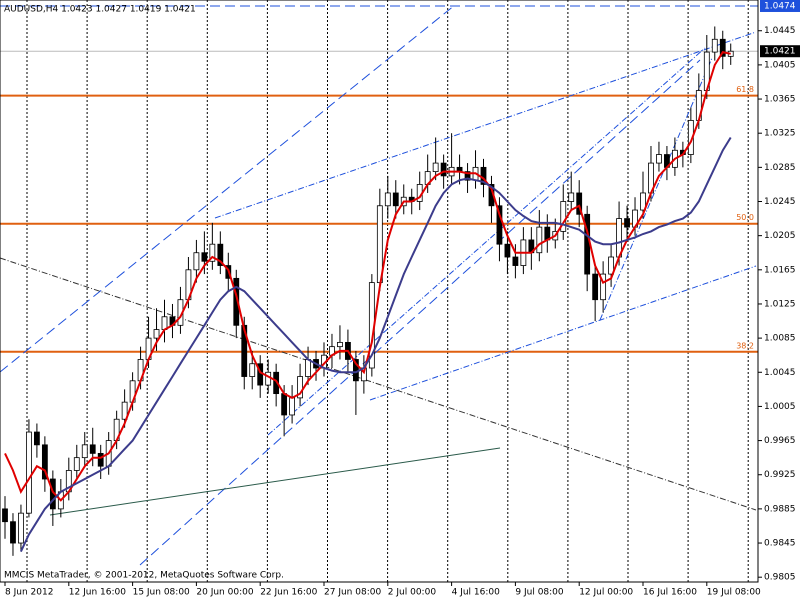 This screenshot has height=604, width=800. I want to click on x-tick-label: 12 Jul 00:00, so click(606, 593).